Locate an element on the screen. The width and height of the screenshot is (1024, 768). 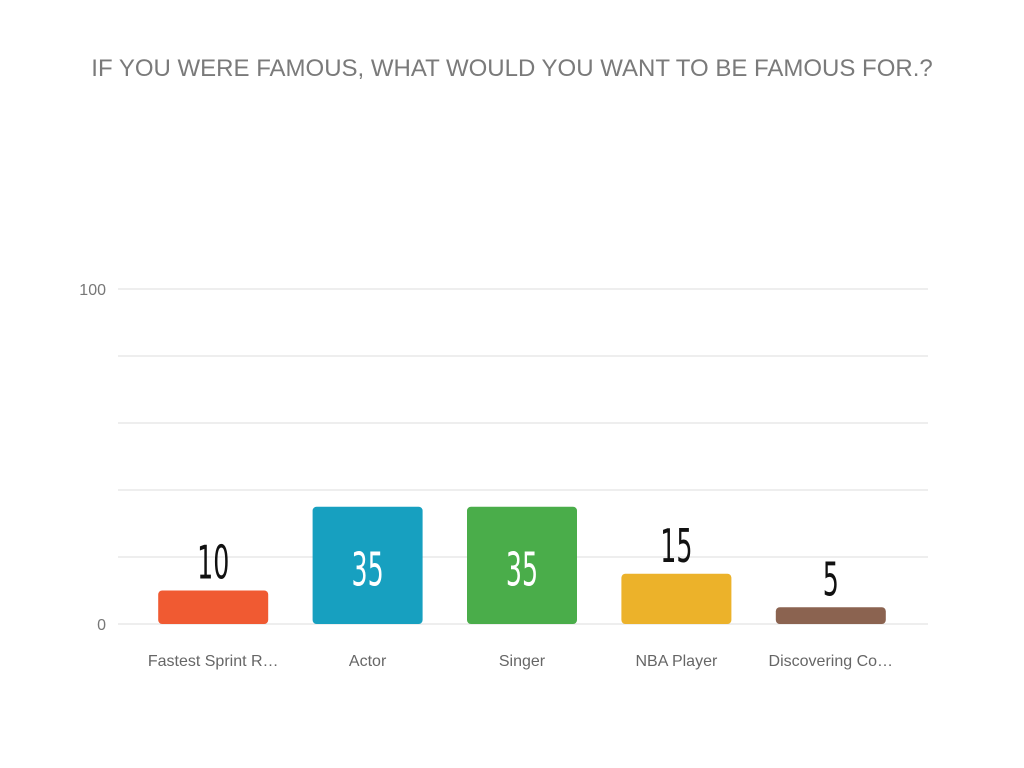
value-label: 15 is located at coordinates (676, 546).